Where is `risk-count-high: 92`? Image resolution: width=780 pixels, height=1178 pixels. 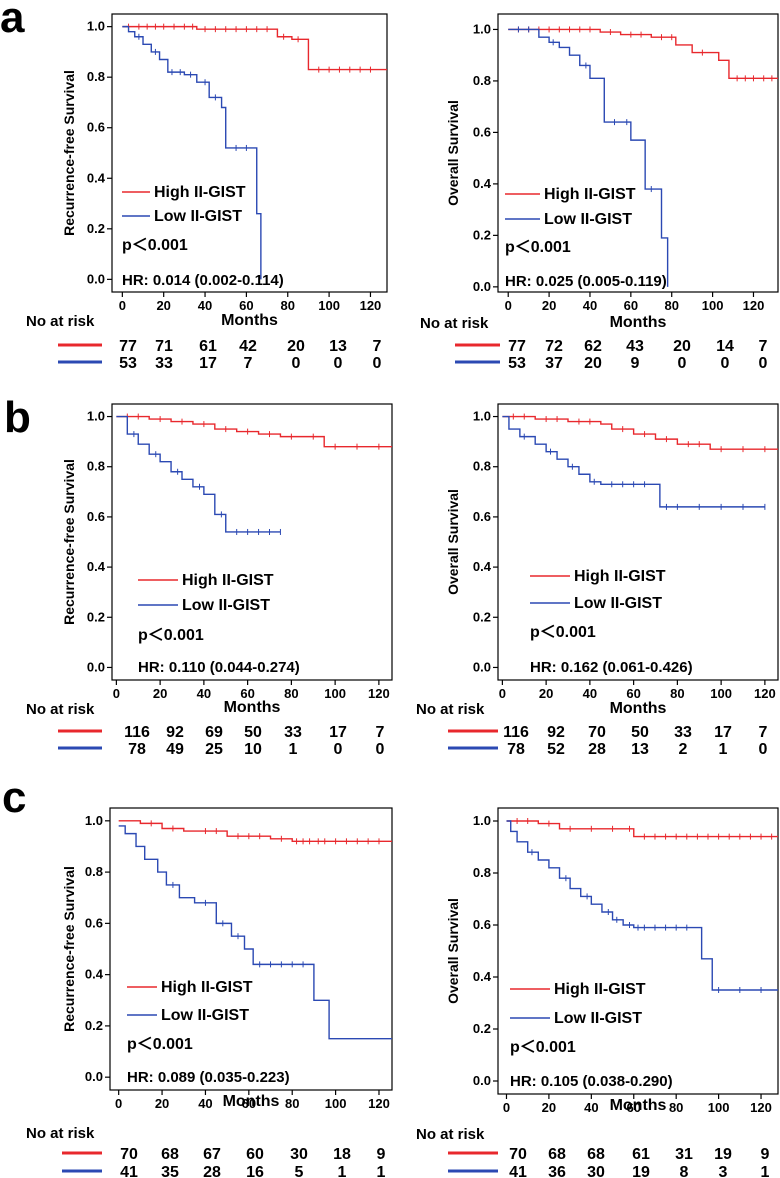 risk-count-high: 92 is located at coordinates (175, 732).